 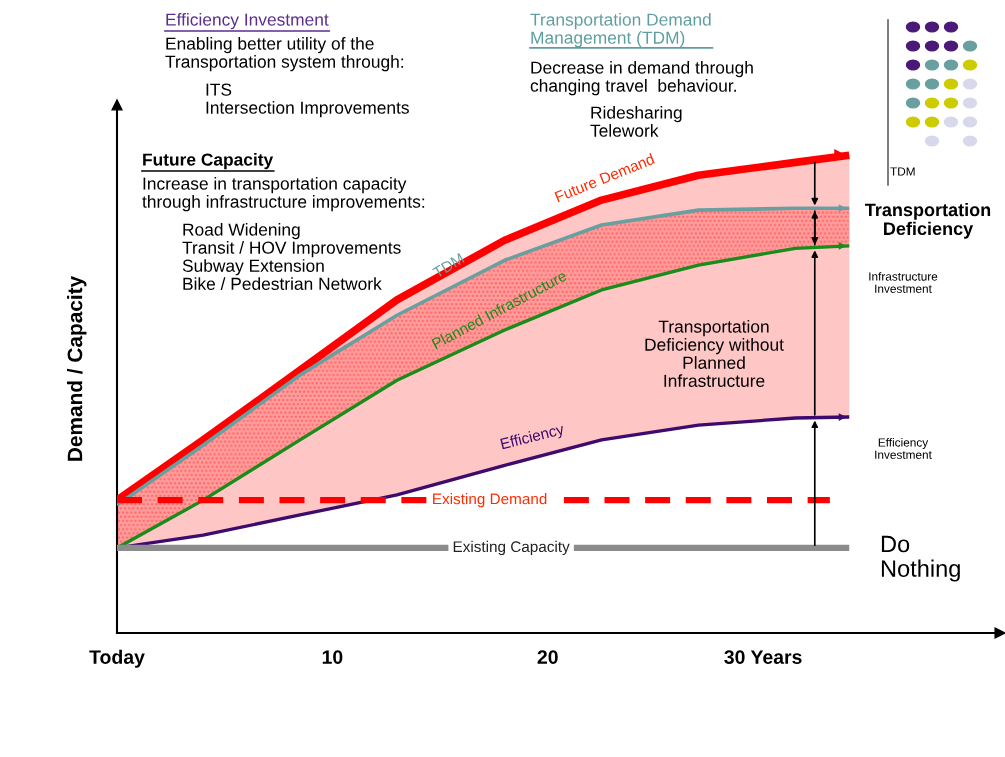 What do you see at coordinates (902, 171) in the screenshot?
I see `annotation: TDM` at bounding box center [902, 171].